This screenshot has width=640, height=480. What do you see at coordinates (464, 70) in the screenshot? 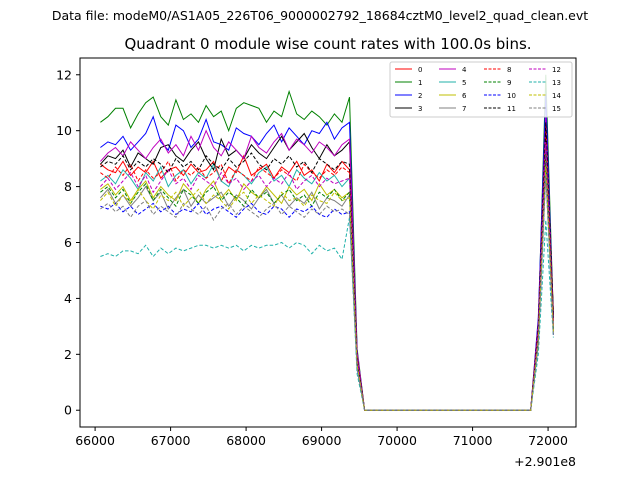
I see `legend-label-4: 4` at bounding box center [464, 70].